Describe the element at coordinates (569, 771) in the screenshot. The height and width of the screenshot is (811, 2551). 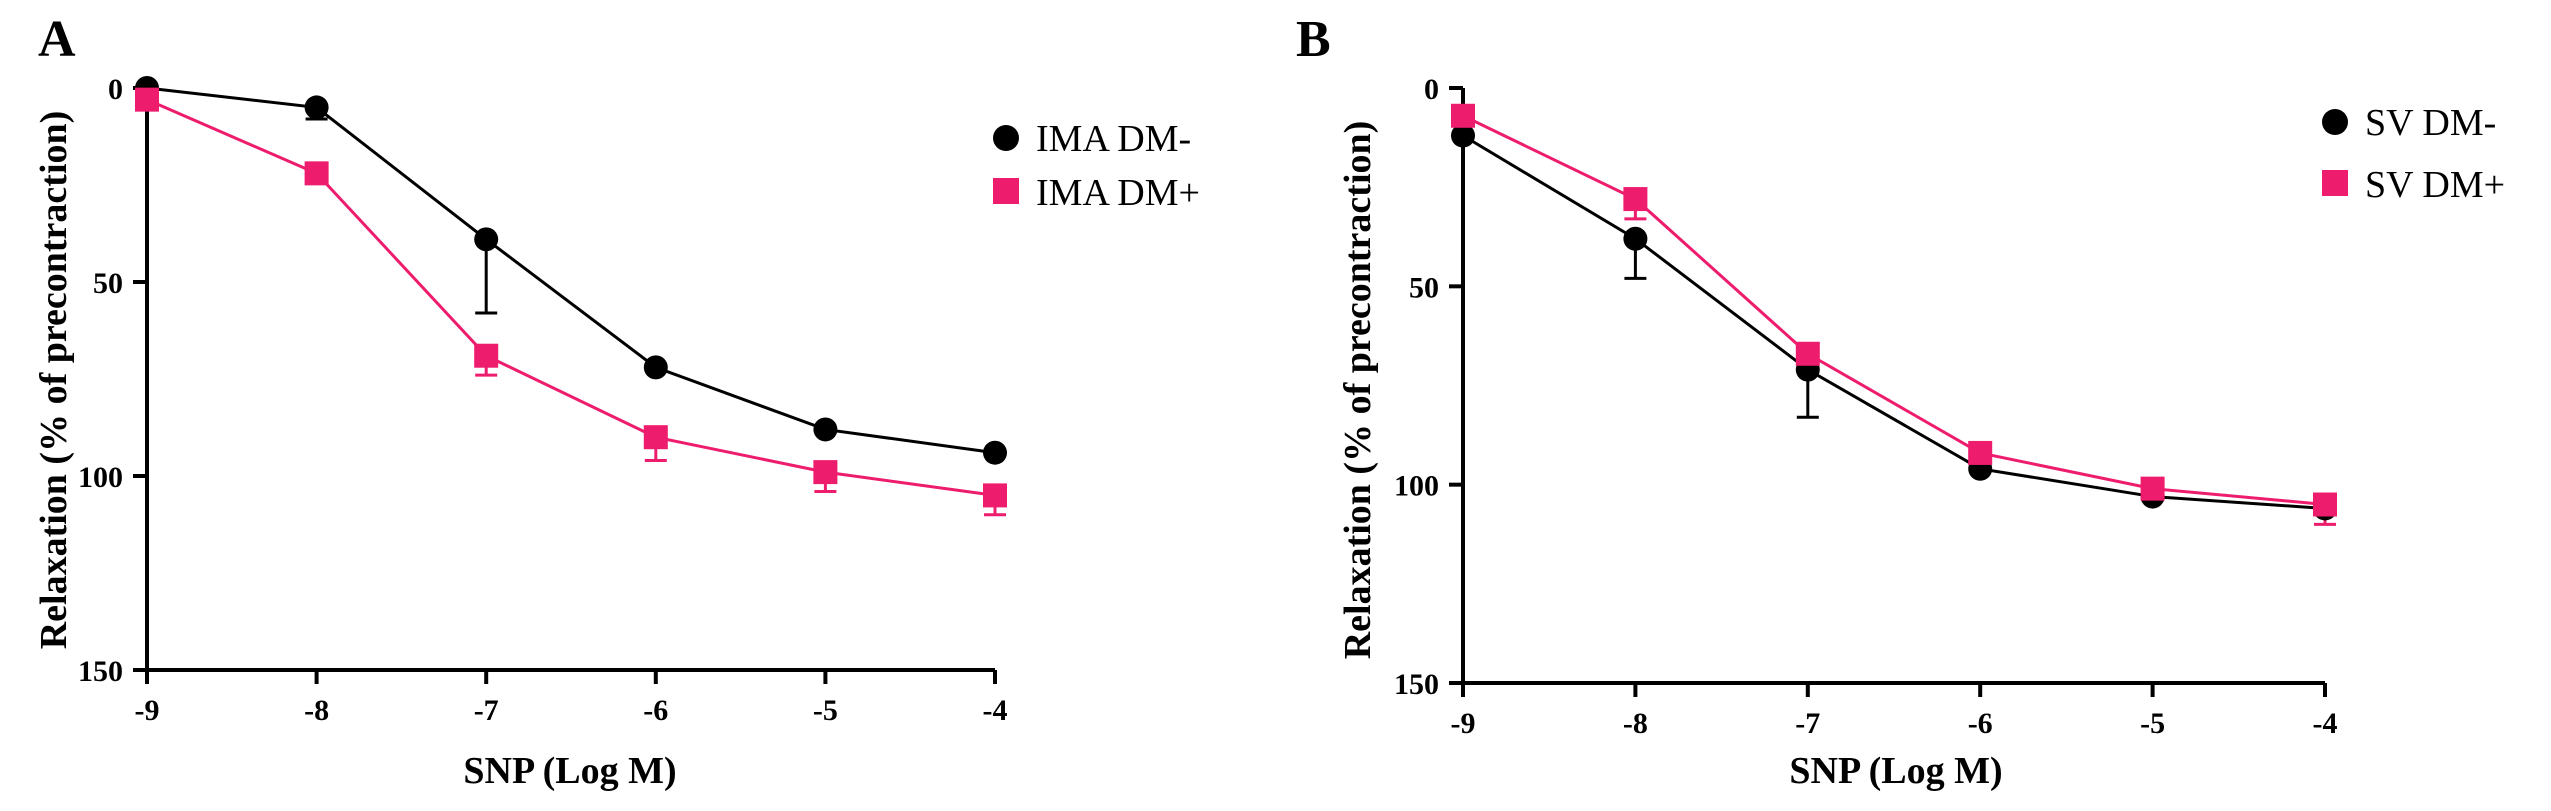
I see `panel-a-x-axis-title: SNP (Log M)` at that location.